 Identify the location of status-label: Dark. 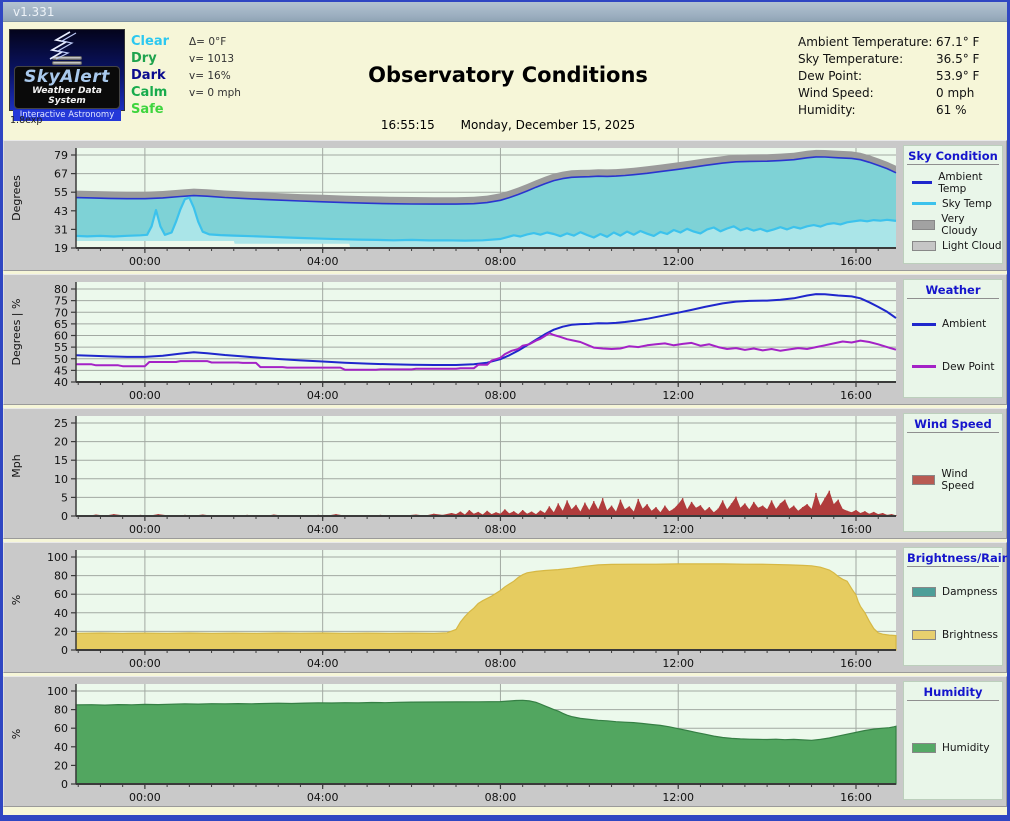
(148, 75).